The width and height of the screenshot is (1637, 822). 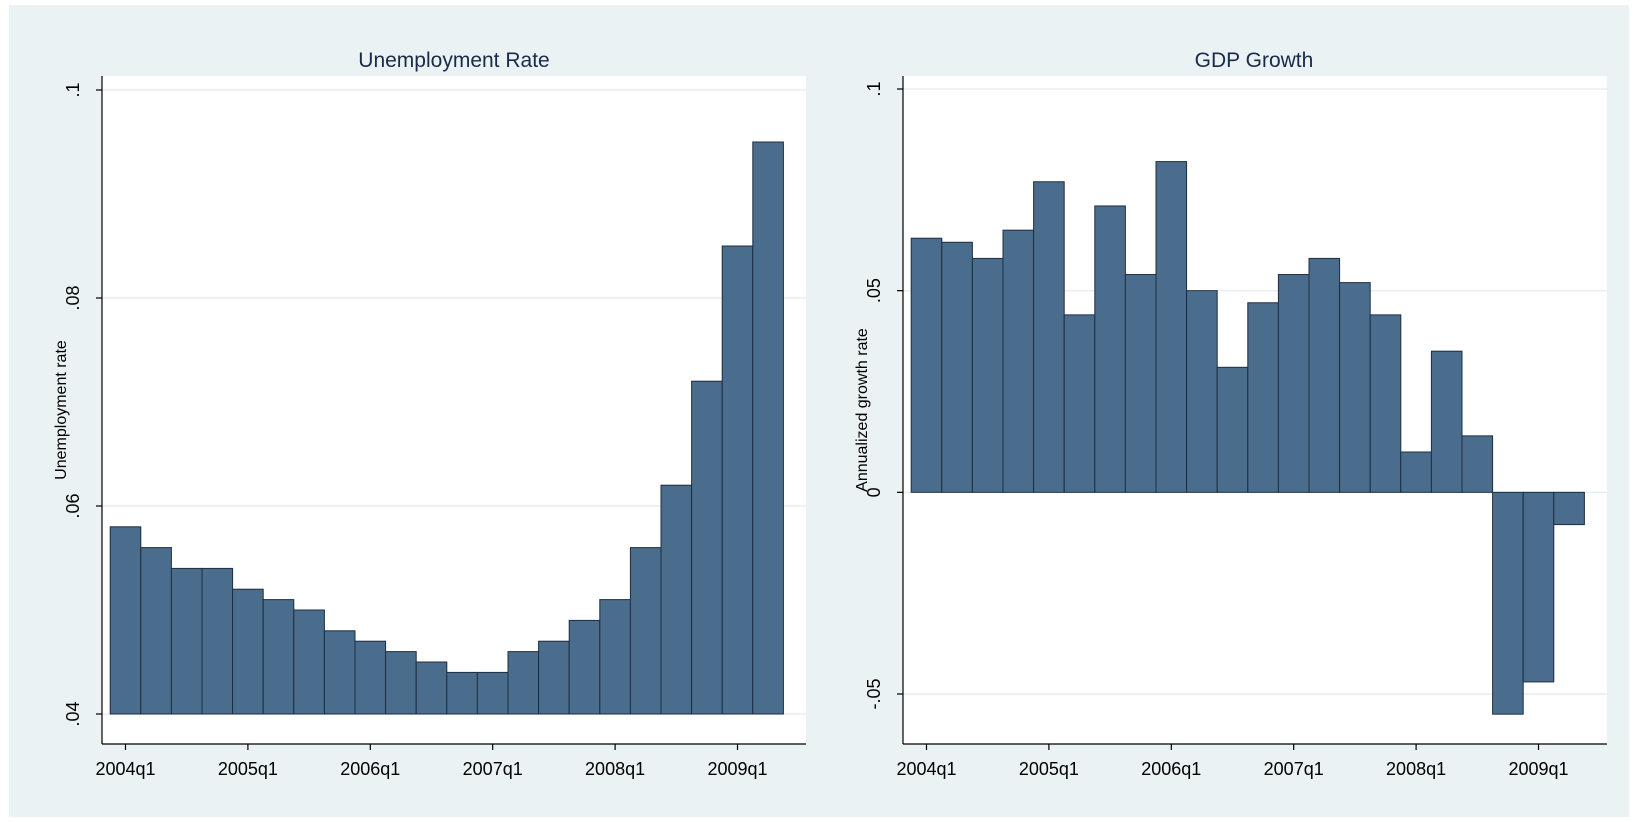 What do you see at coordinates (1254, 60) in the screenshot?
I see `chart-title: GDP Growth` at bounding box center [1254, 60].